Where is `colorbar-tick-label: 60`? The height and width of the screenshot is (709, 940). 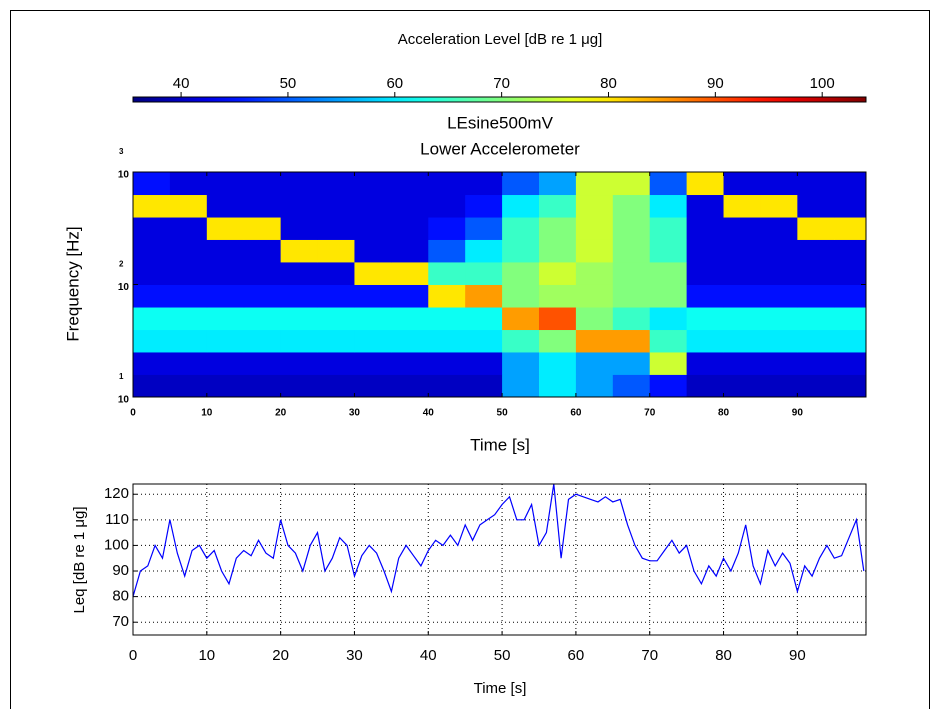
colorbar-tick-label: 60 is located at coordinates (394, 83).